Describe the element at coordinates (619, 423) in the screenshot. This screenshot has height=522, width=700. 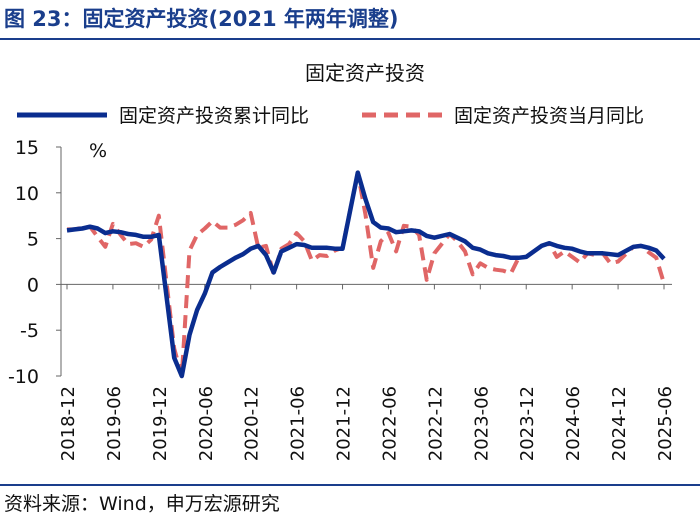
I see `x-tick-label: 2024-12` at that location.